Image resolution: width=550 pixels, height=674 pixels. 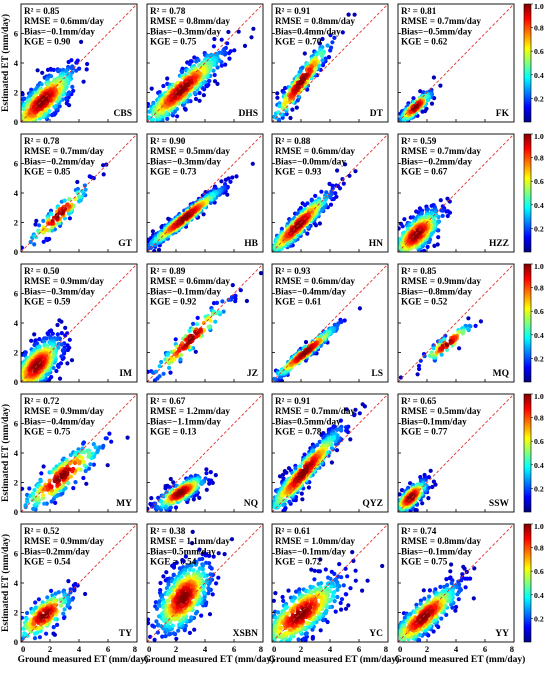 What do you see at coordinates (190, 21) in the screenshot?
I see `rmse-label: RMSE = 0.8mm/day` at bounding box center [190, 21].